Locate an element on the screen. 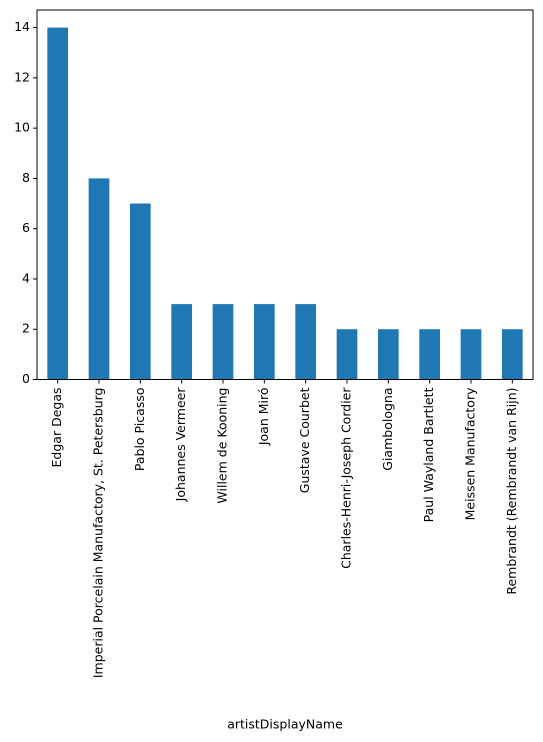  x-tick-label: Gustave Courbet is located at coordinates (304, 440).